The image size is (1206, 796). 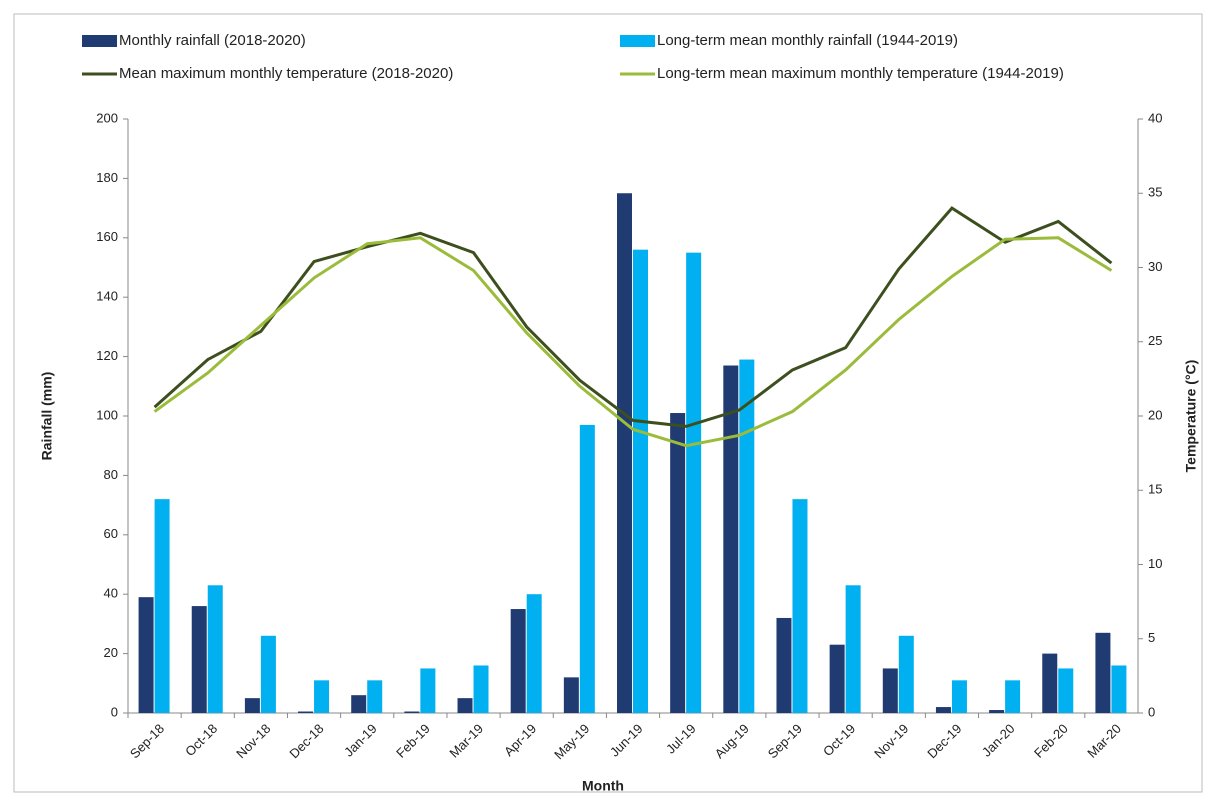 What do you see at coordinates (413, 741) in the screenshot?
I see `x-tick-label: Feb-19` at bounding box center [413, 741].